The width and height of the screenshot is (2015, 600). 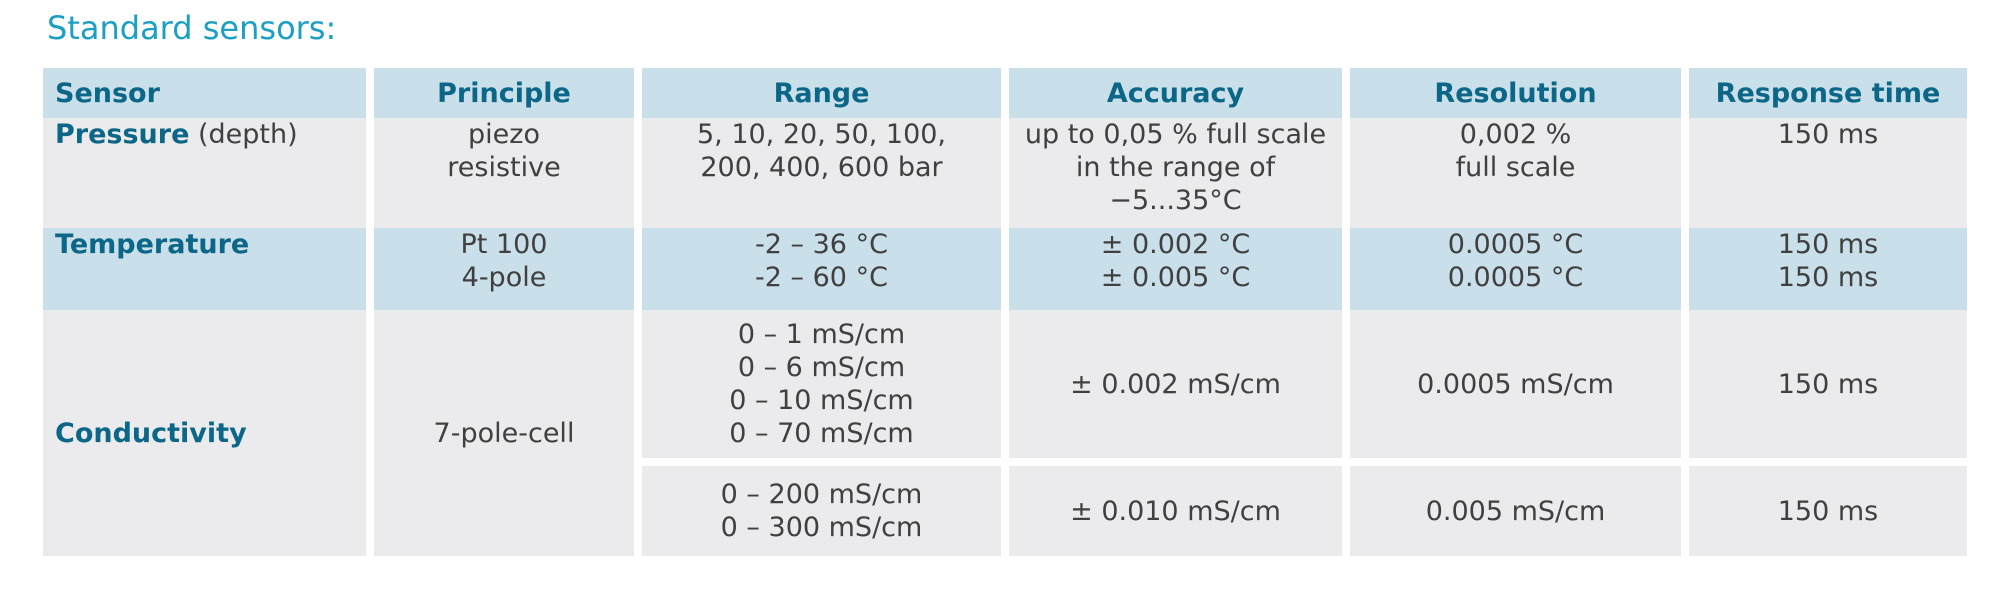 What do you see at coordinates (821, 93) in the screenshot?
I see `header-range: Range` at bounding box center [821, 93].